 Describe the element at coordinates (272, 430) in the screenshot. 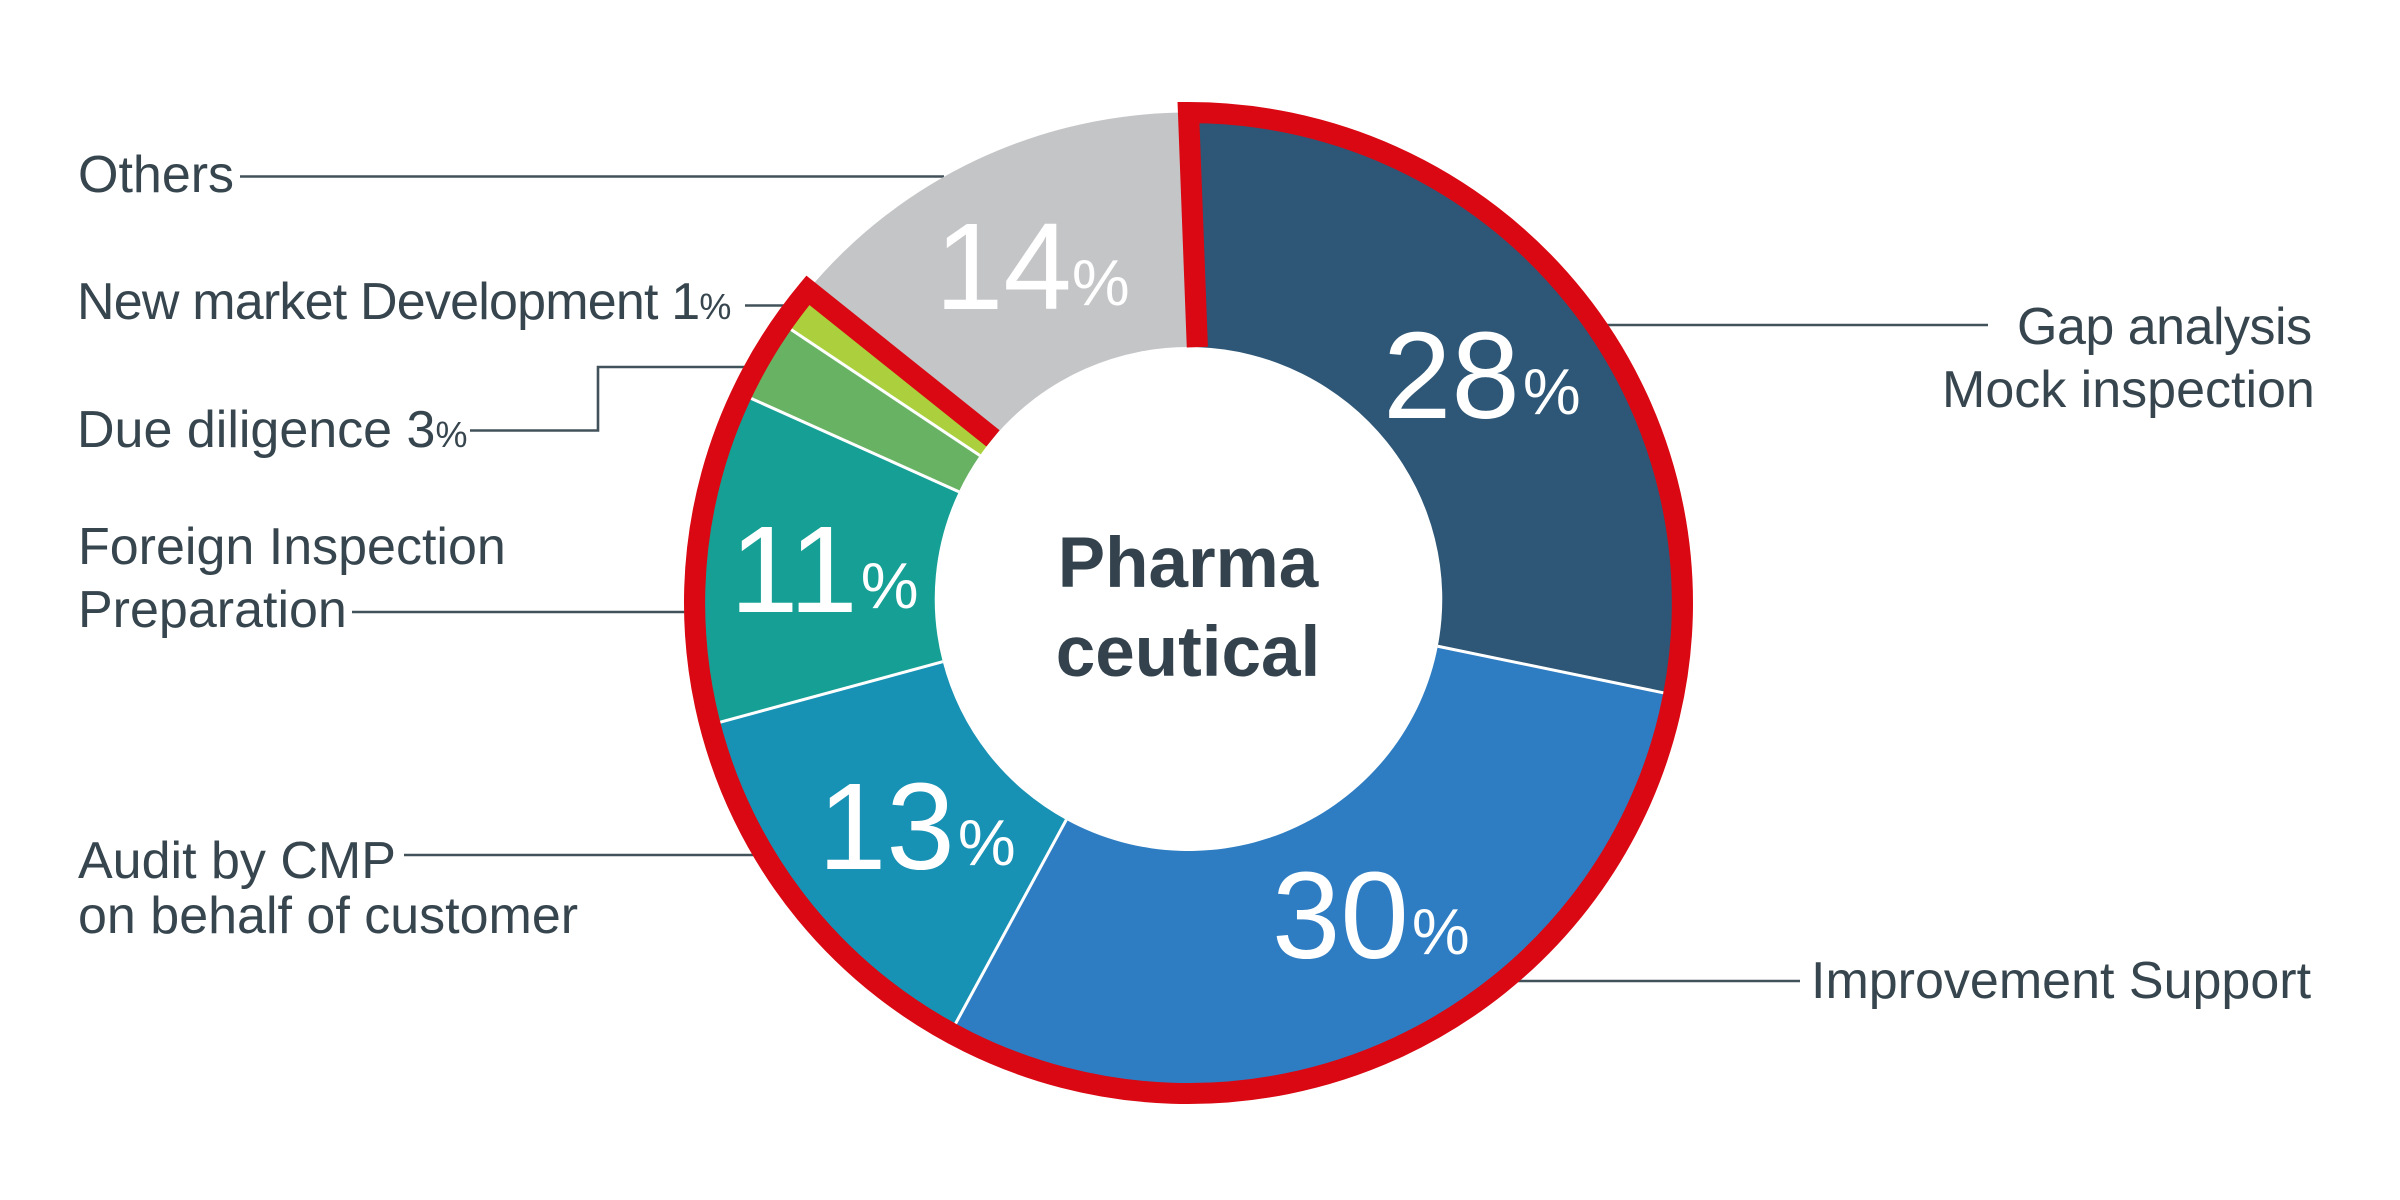

I see `svg-text: Due diligence 3%` at that location.